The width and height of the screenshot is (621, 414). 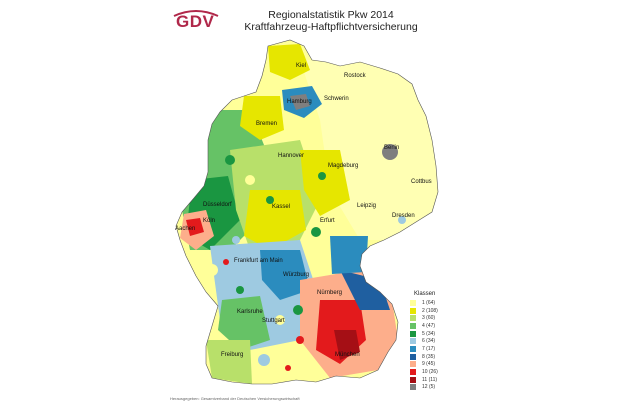 What do you see at coordinates (429, 318) in the screenshot?
I see `legend-label: 3 (60)` at bounding box center [429, 318].